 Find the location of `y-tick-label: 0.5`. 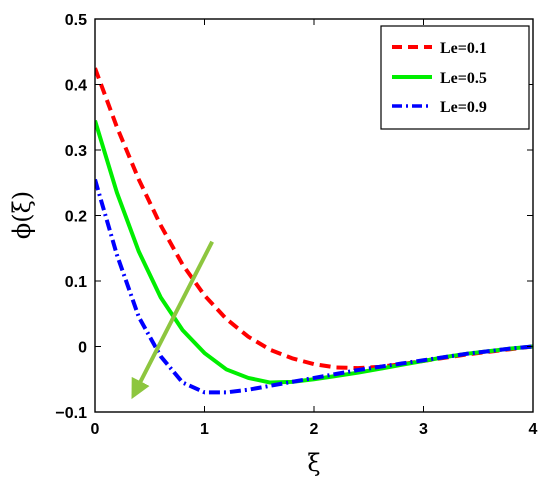

y-tick-label: 0.5 is located at coordinates (76, 20).